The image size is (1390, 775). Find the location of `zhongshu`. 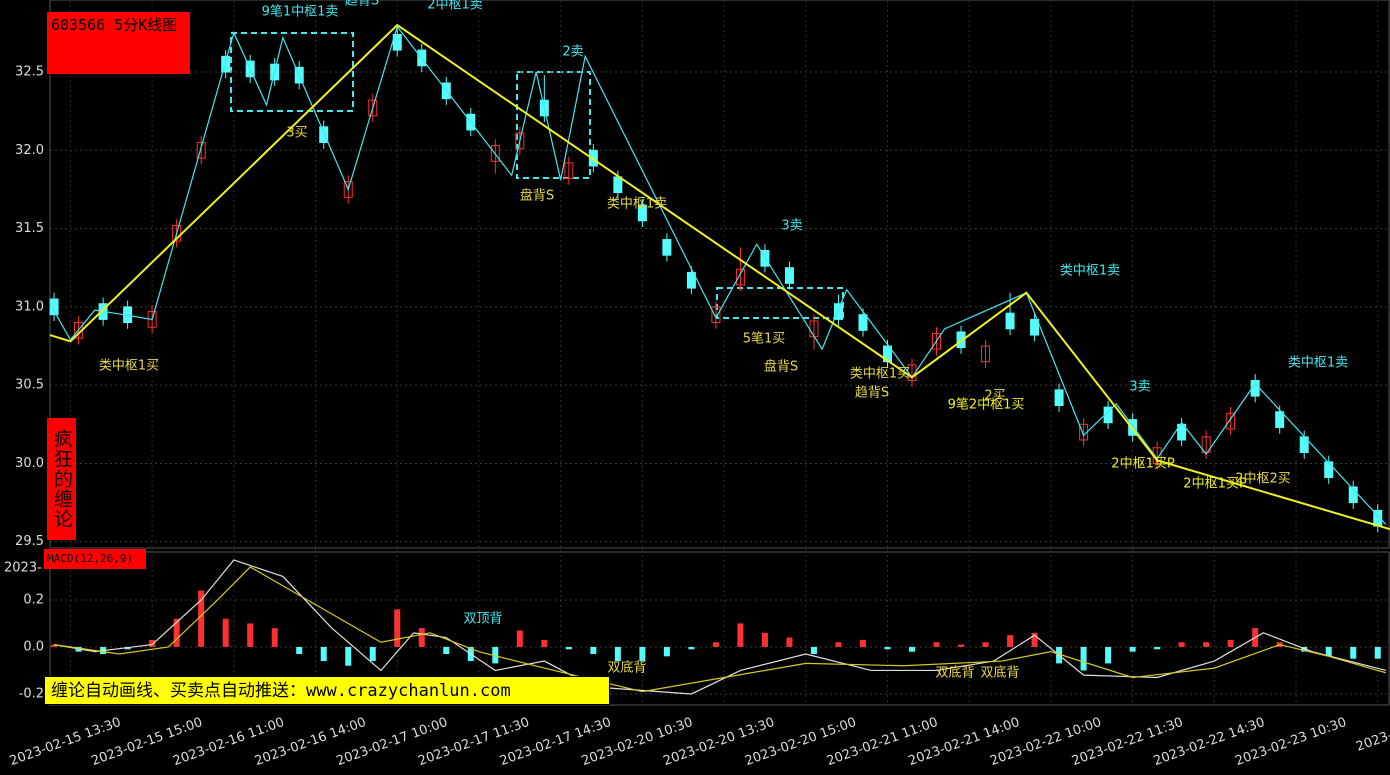

zhongshu is located at coordinates (553, 125).